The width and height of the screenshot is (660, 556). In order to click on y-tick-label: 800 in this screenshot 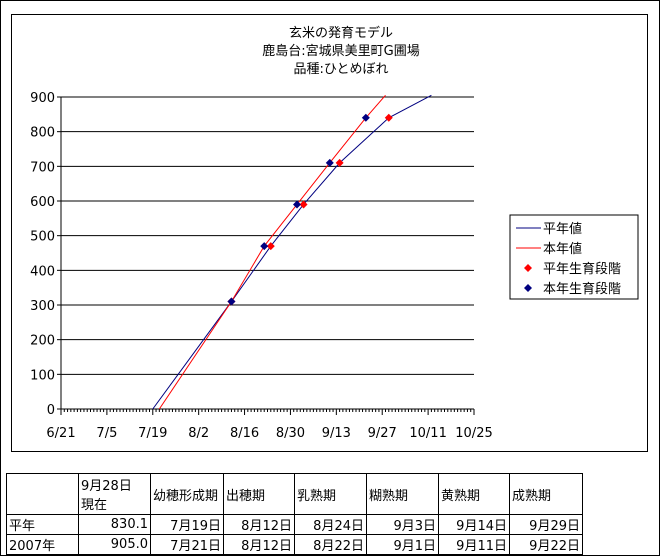, I will do `click(42, 133)`.